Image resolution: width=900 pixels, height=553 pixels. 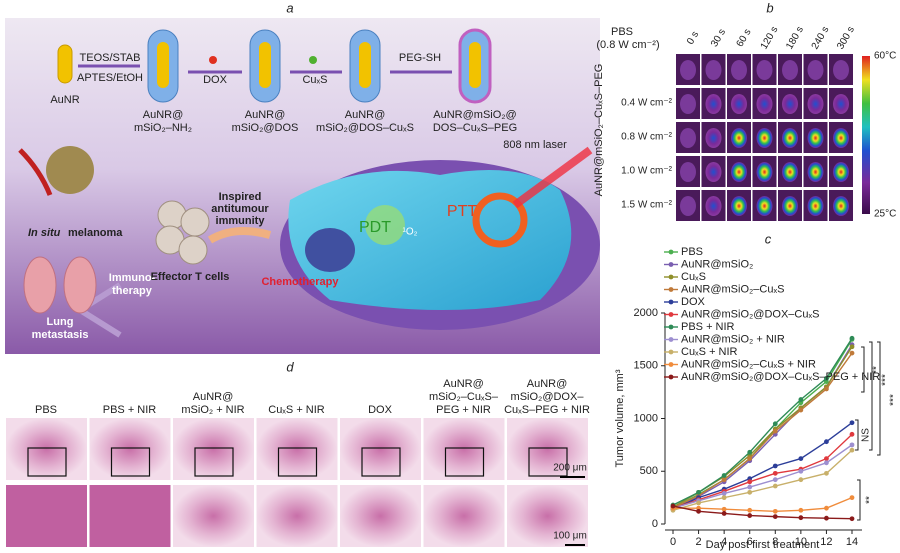 I want to click on reagent: PEG-SH, so click(x=420, y=58).